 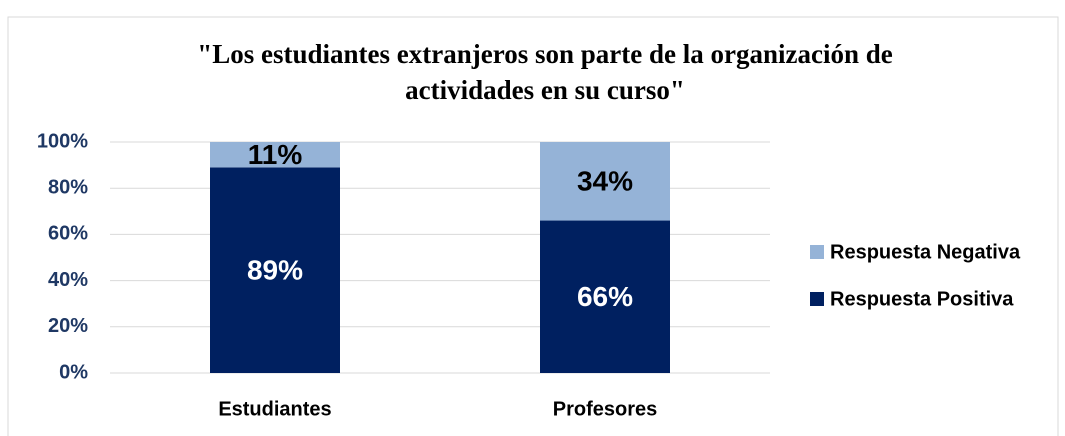 I want to click on y-tick-label: 60%, so click(x=68, y=234).